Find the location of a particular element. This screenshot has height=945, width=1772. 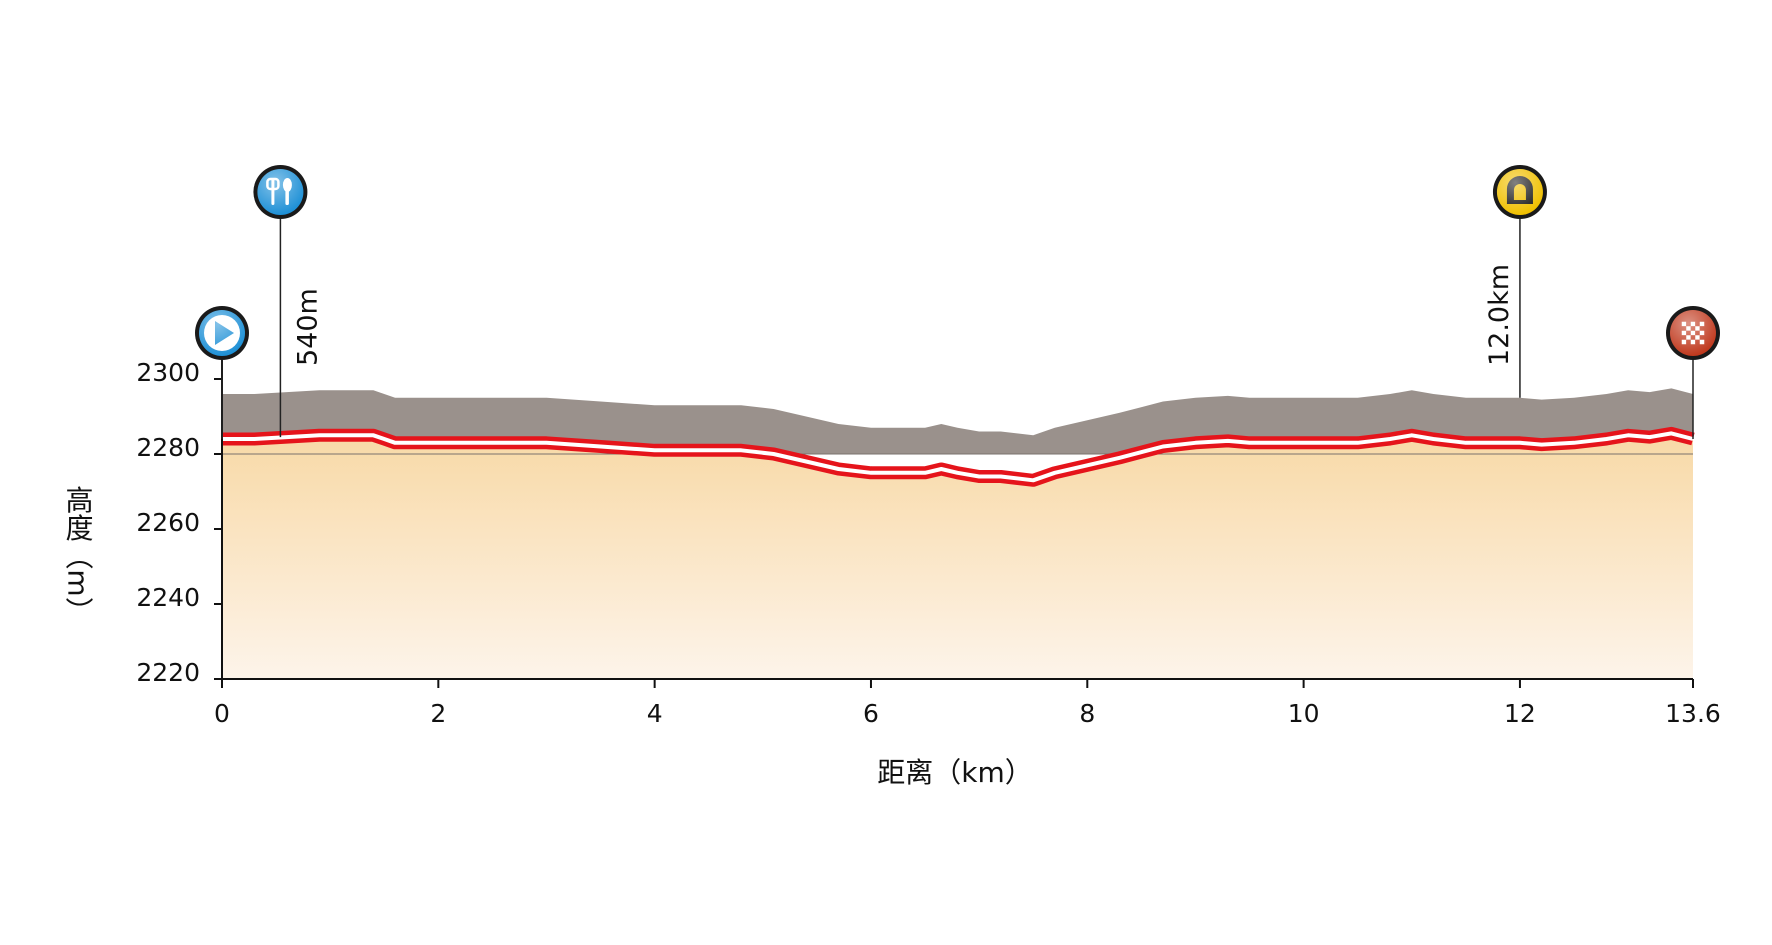

x-tick-label: 0 is located at coordinates (222, 713).